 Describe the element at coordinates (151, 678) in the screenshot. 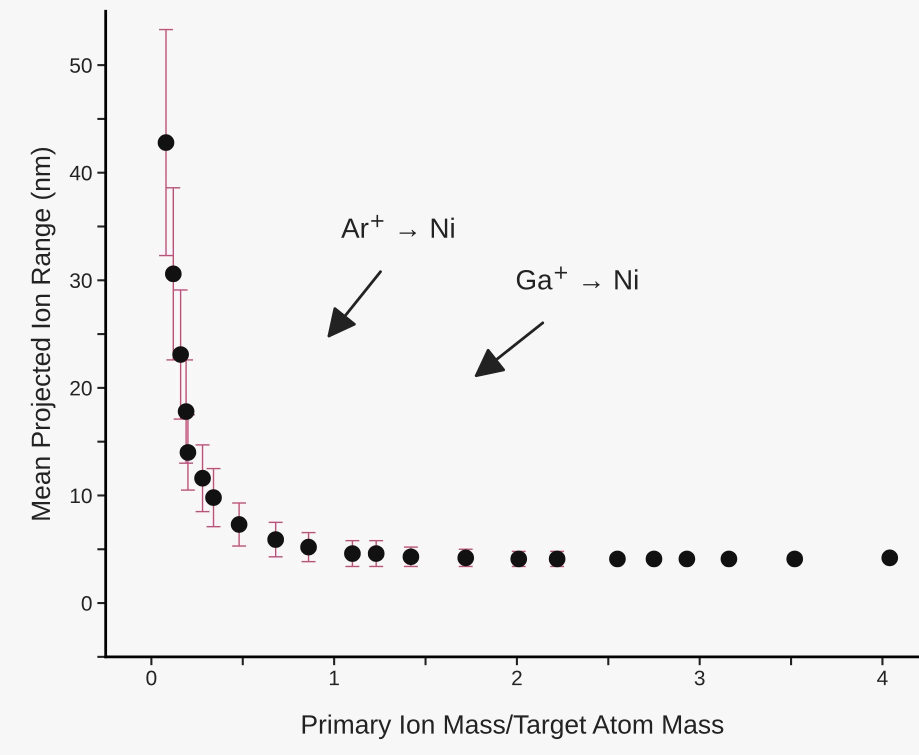

I see `x-tick-label: 0` at that location.